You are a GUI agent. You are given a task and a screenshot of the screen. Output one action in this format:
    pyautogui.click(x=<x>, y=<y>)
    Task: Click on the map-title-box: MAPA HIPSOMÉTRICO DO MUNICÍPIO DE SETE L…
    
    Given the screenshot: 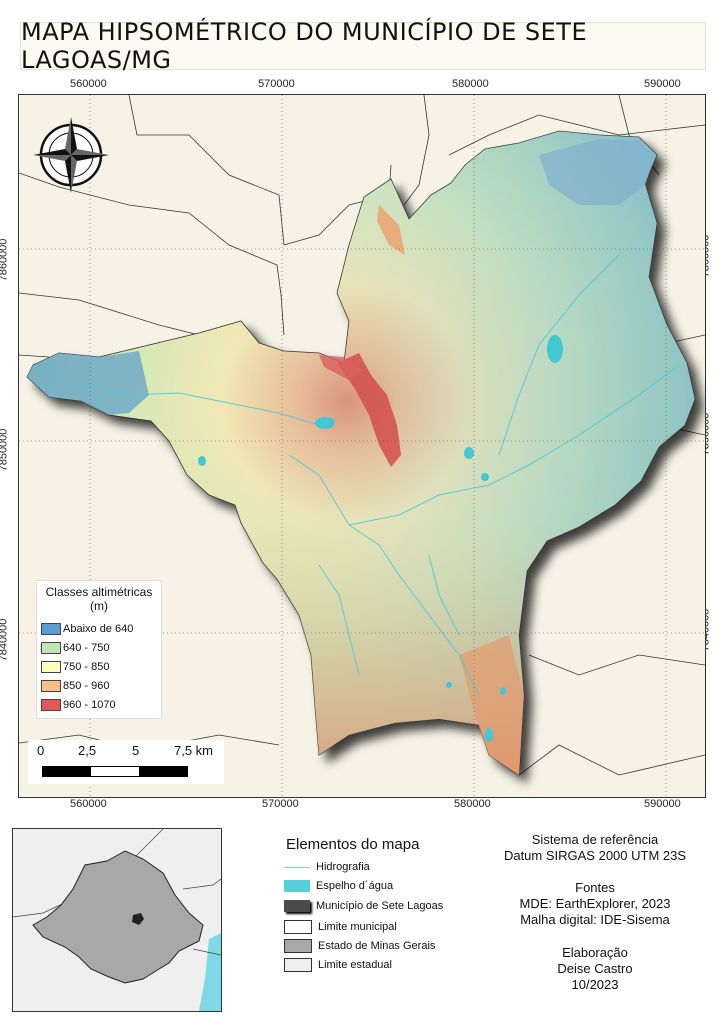 What is the action you would take?
    pyautogui.click(x=363, y=46)
    